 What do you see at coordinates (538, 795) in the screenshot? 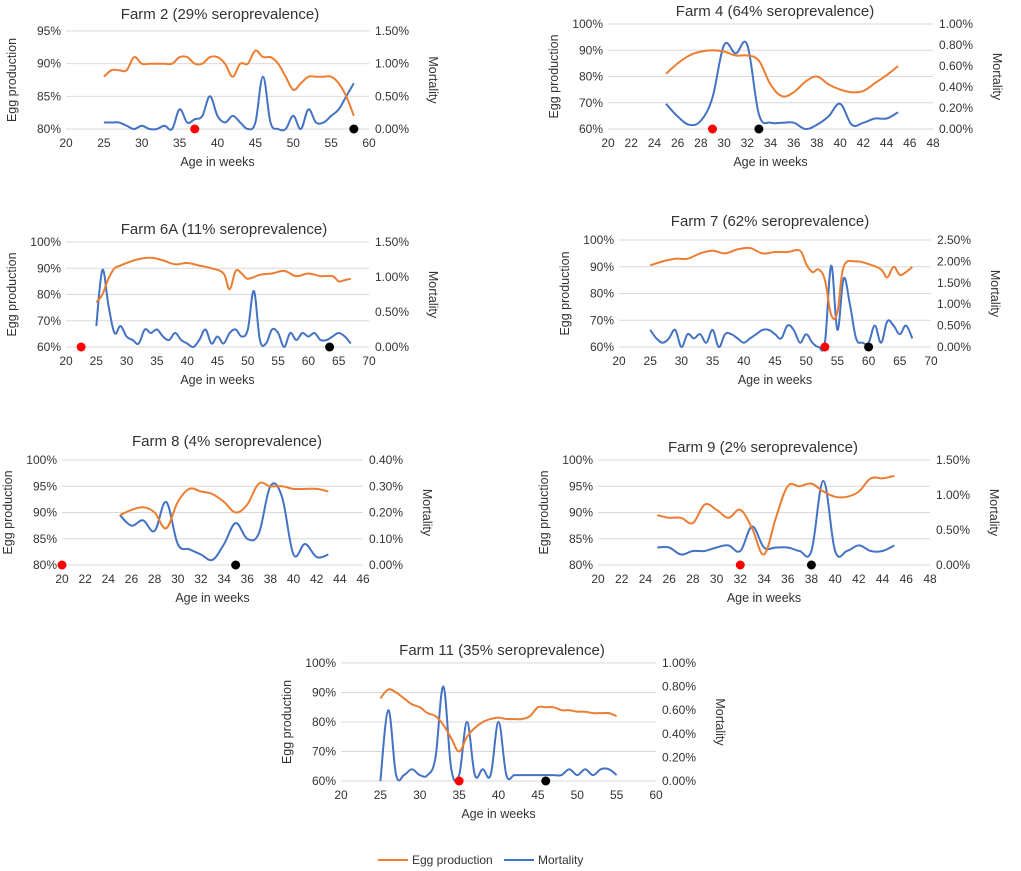
I see `x-tick-label: 45` at bounding box center [538, 795].